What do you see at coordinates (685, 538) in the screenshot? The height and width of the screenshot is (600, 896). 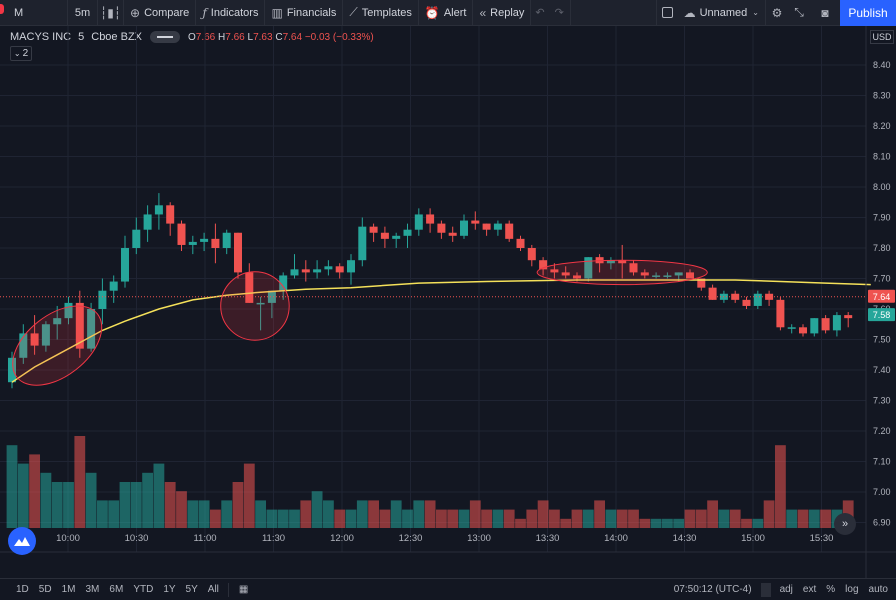 I see `time-tick-label: 14:30` at bounding box center [685, 538].